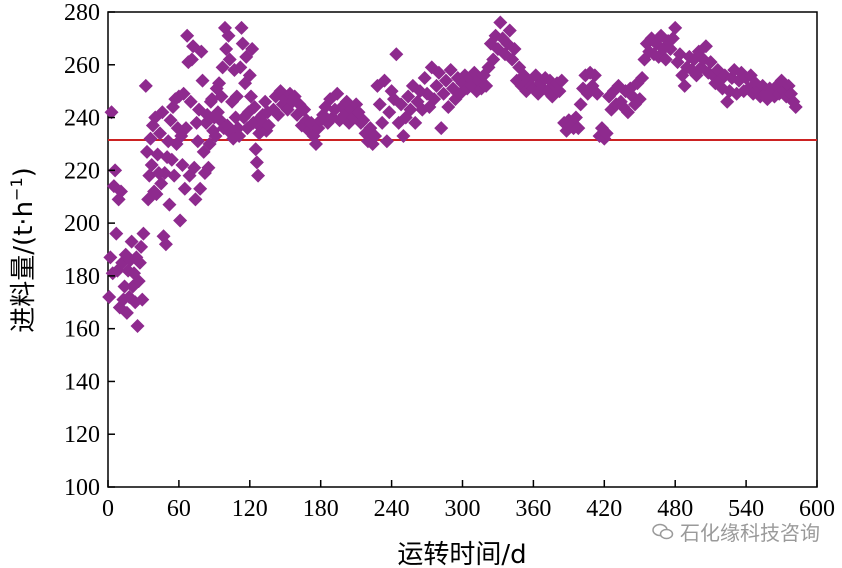 The image size is (842, 568). What do you see at coordinates (108, 509) in the screenshot?
I see `x-tick-label: 0` at bounding box center [108, 509].